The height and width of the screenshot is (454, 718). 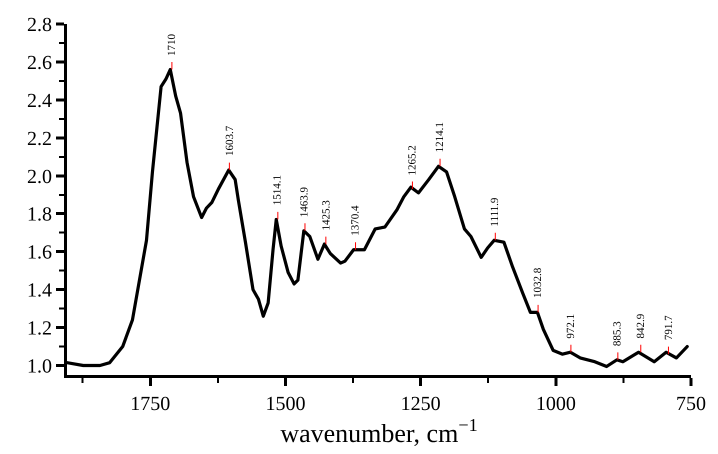 I want to click on annotation: 1265.2, so click(x=412, y=160).